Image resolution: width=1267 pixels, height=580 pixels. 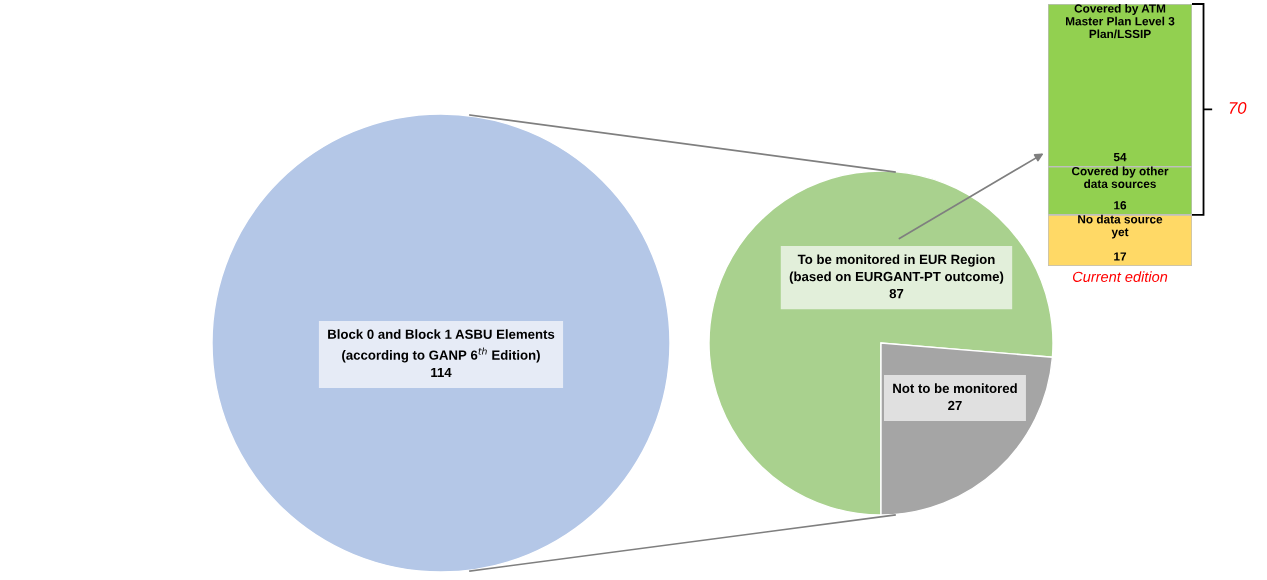 I want to click on data-label: 27, so click(x=955, y=405).